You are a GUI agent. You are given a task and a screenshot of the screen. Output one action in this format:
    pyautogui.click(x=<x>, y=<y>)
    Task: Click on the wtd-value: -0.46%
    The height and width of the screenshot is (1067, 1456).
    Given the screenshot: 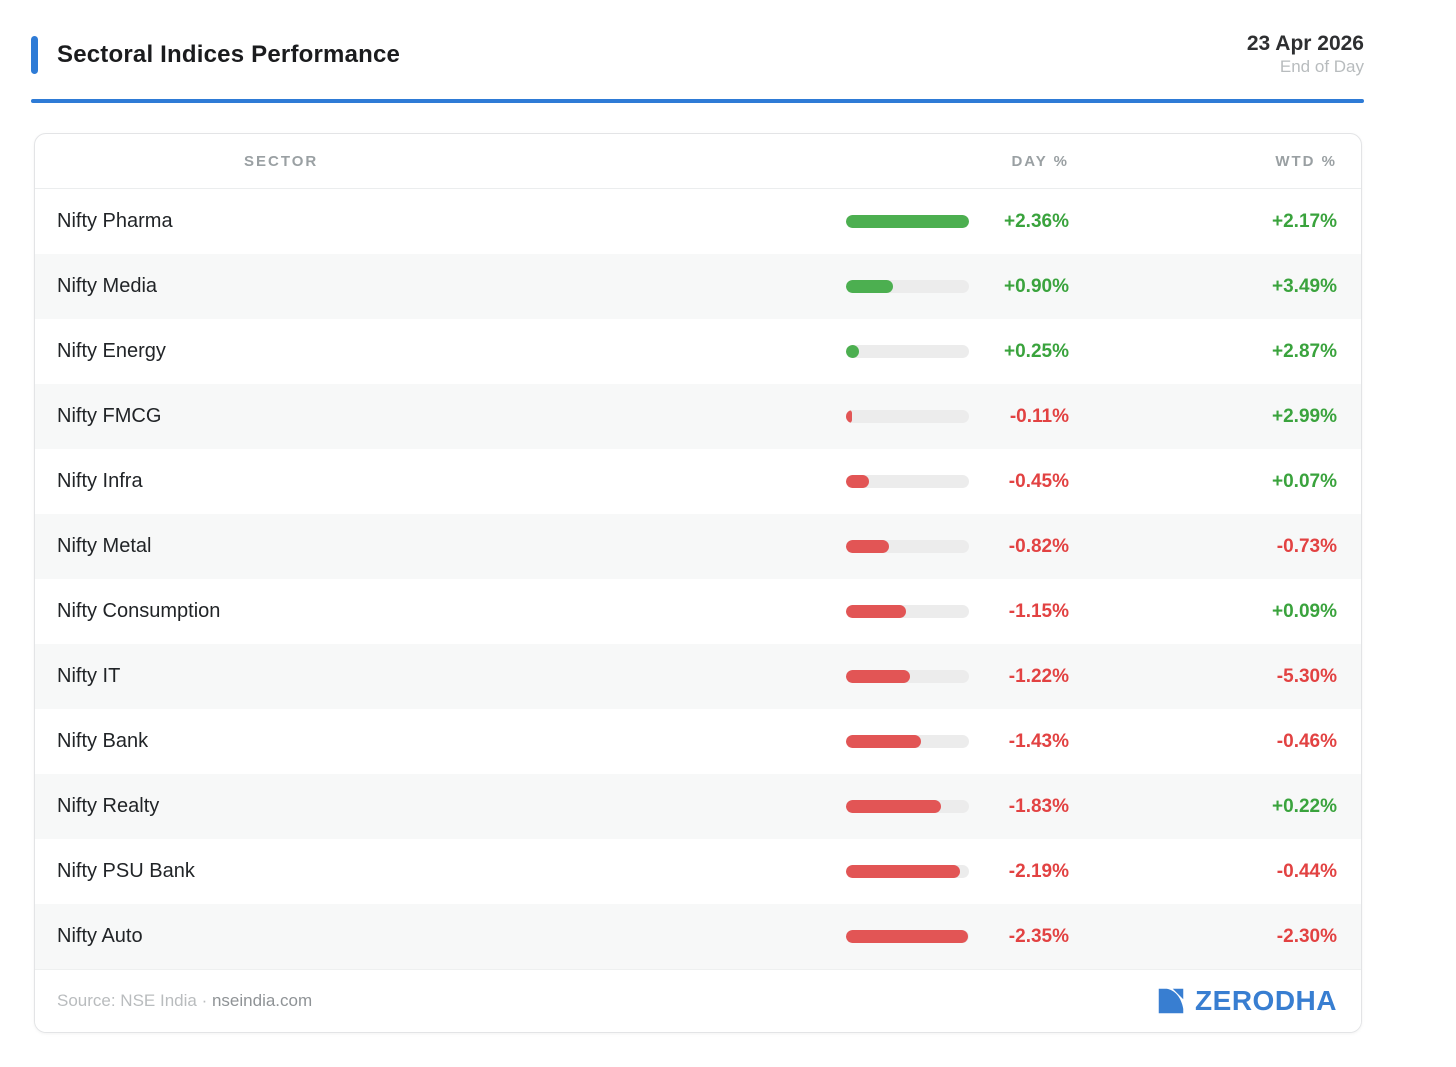 What is the action you would take?
    pyautogui.click(x=1306, y=741)
    